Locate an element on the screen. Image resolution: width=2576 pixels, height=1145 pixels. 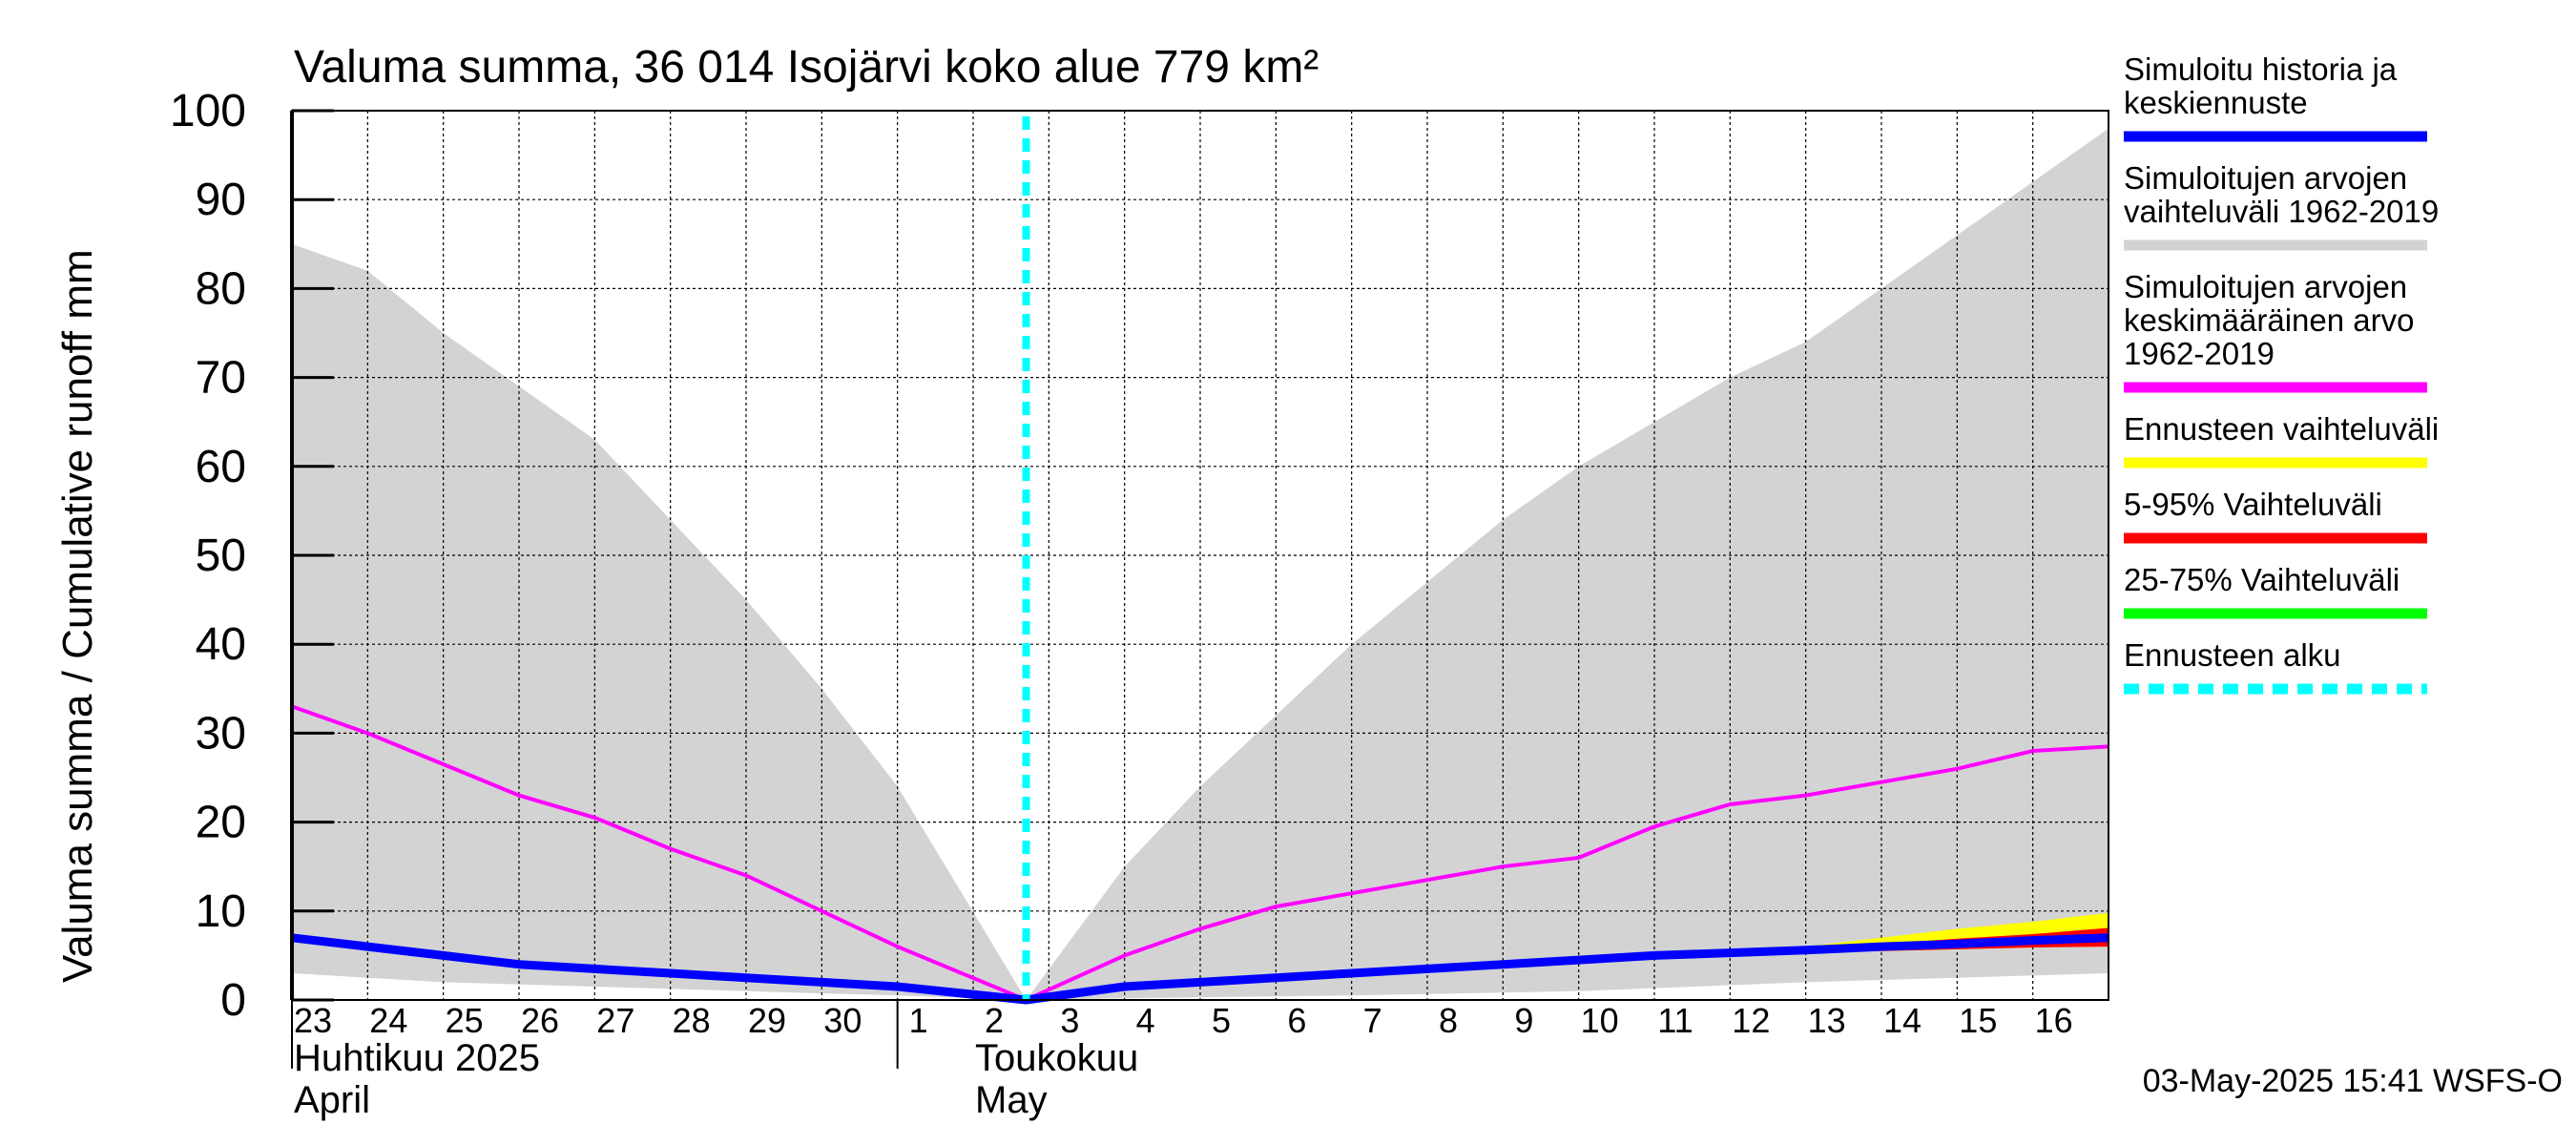
y-tick-label: 60 is located at coordinates (221, 467).